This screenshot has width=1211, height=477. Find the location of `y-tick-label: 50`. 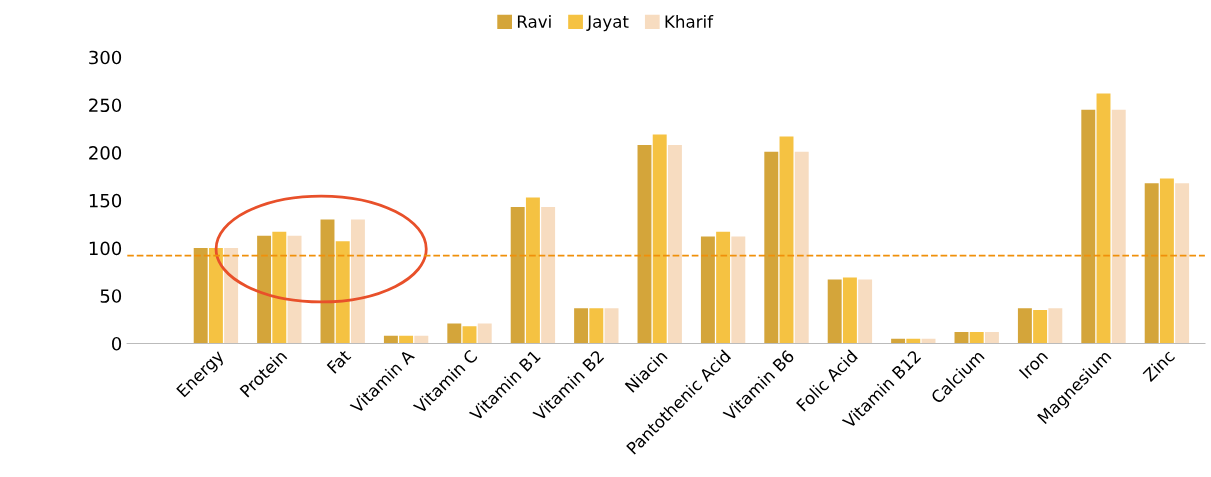

y-tick-label: 50 is located at coordinates (111, 296).